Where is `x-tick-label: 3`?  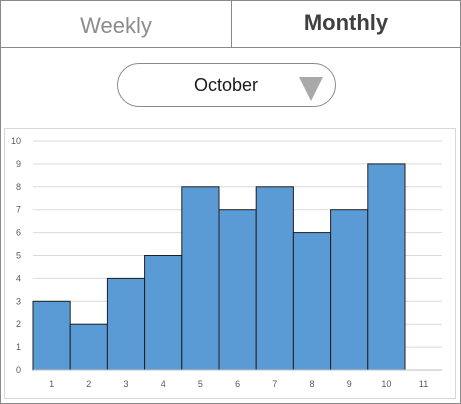
x-tick-label: 3 is located at coordinates (125, 384).